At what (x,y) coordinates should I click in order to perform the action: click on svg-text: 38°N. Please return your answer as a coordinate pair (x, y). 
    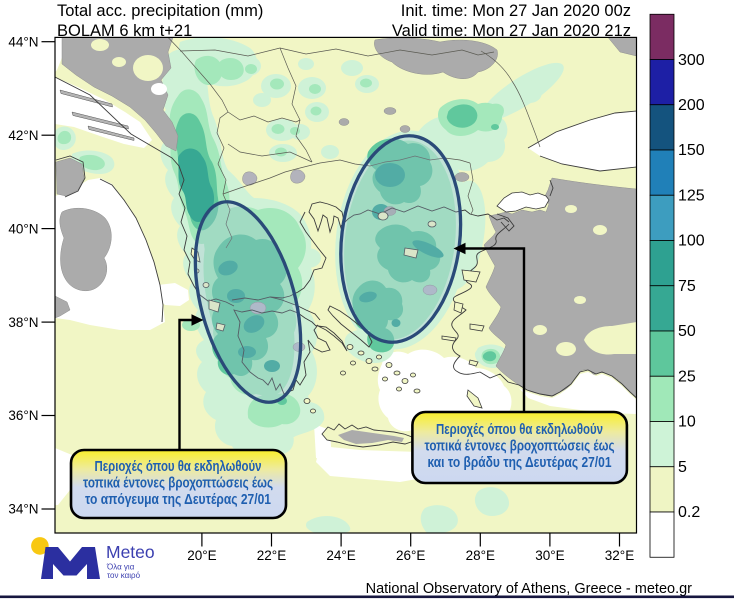
    Looking at the image, I should click on (23, 322).